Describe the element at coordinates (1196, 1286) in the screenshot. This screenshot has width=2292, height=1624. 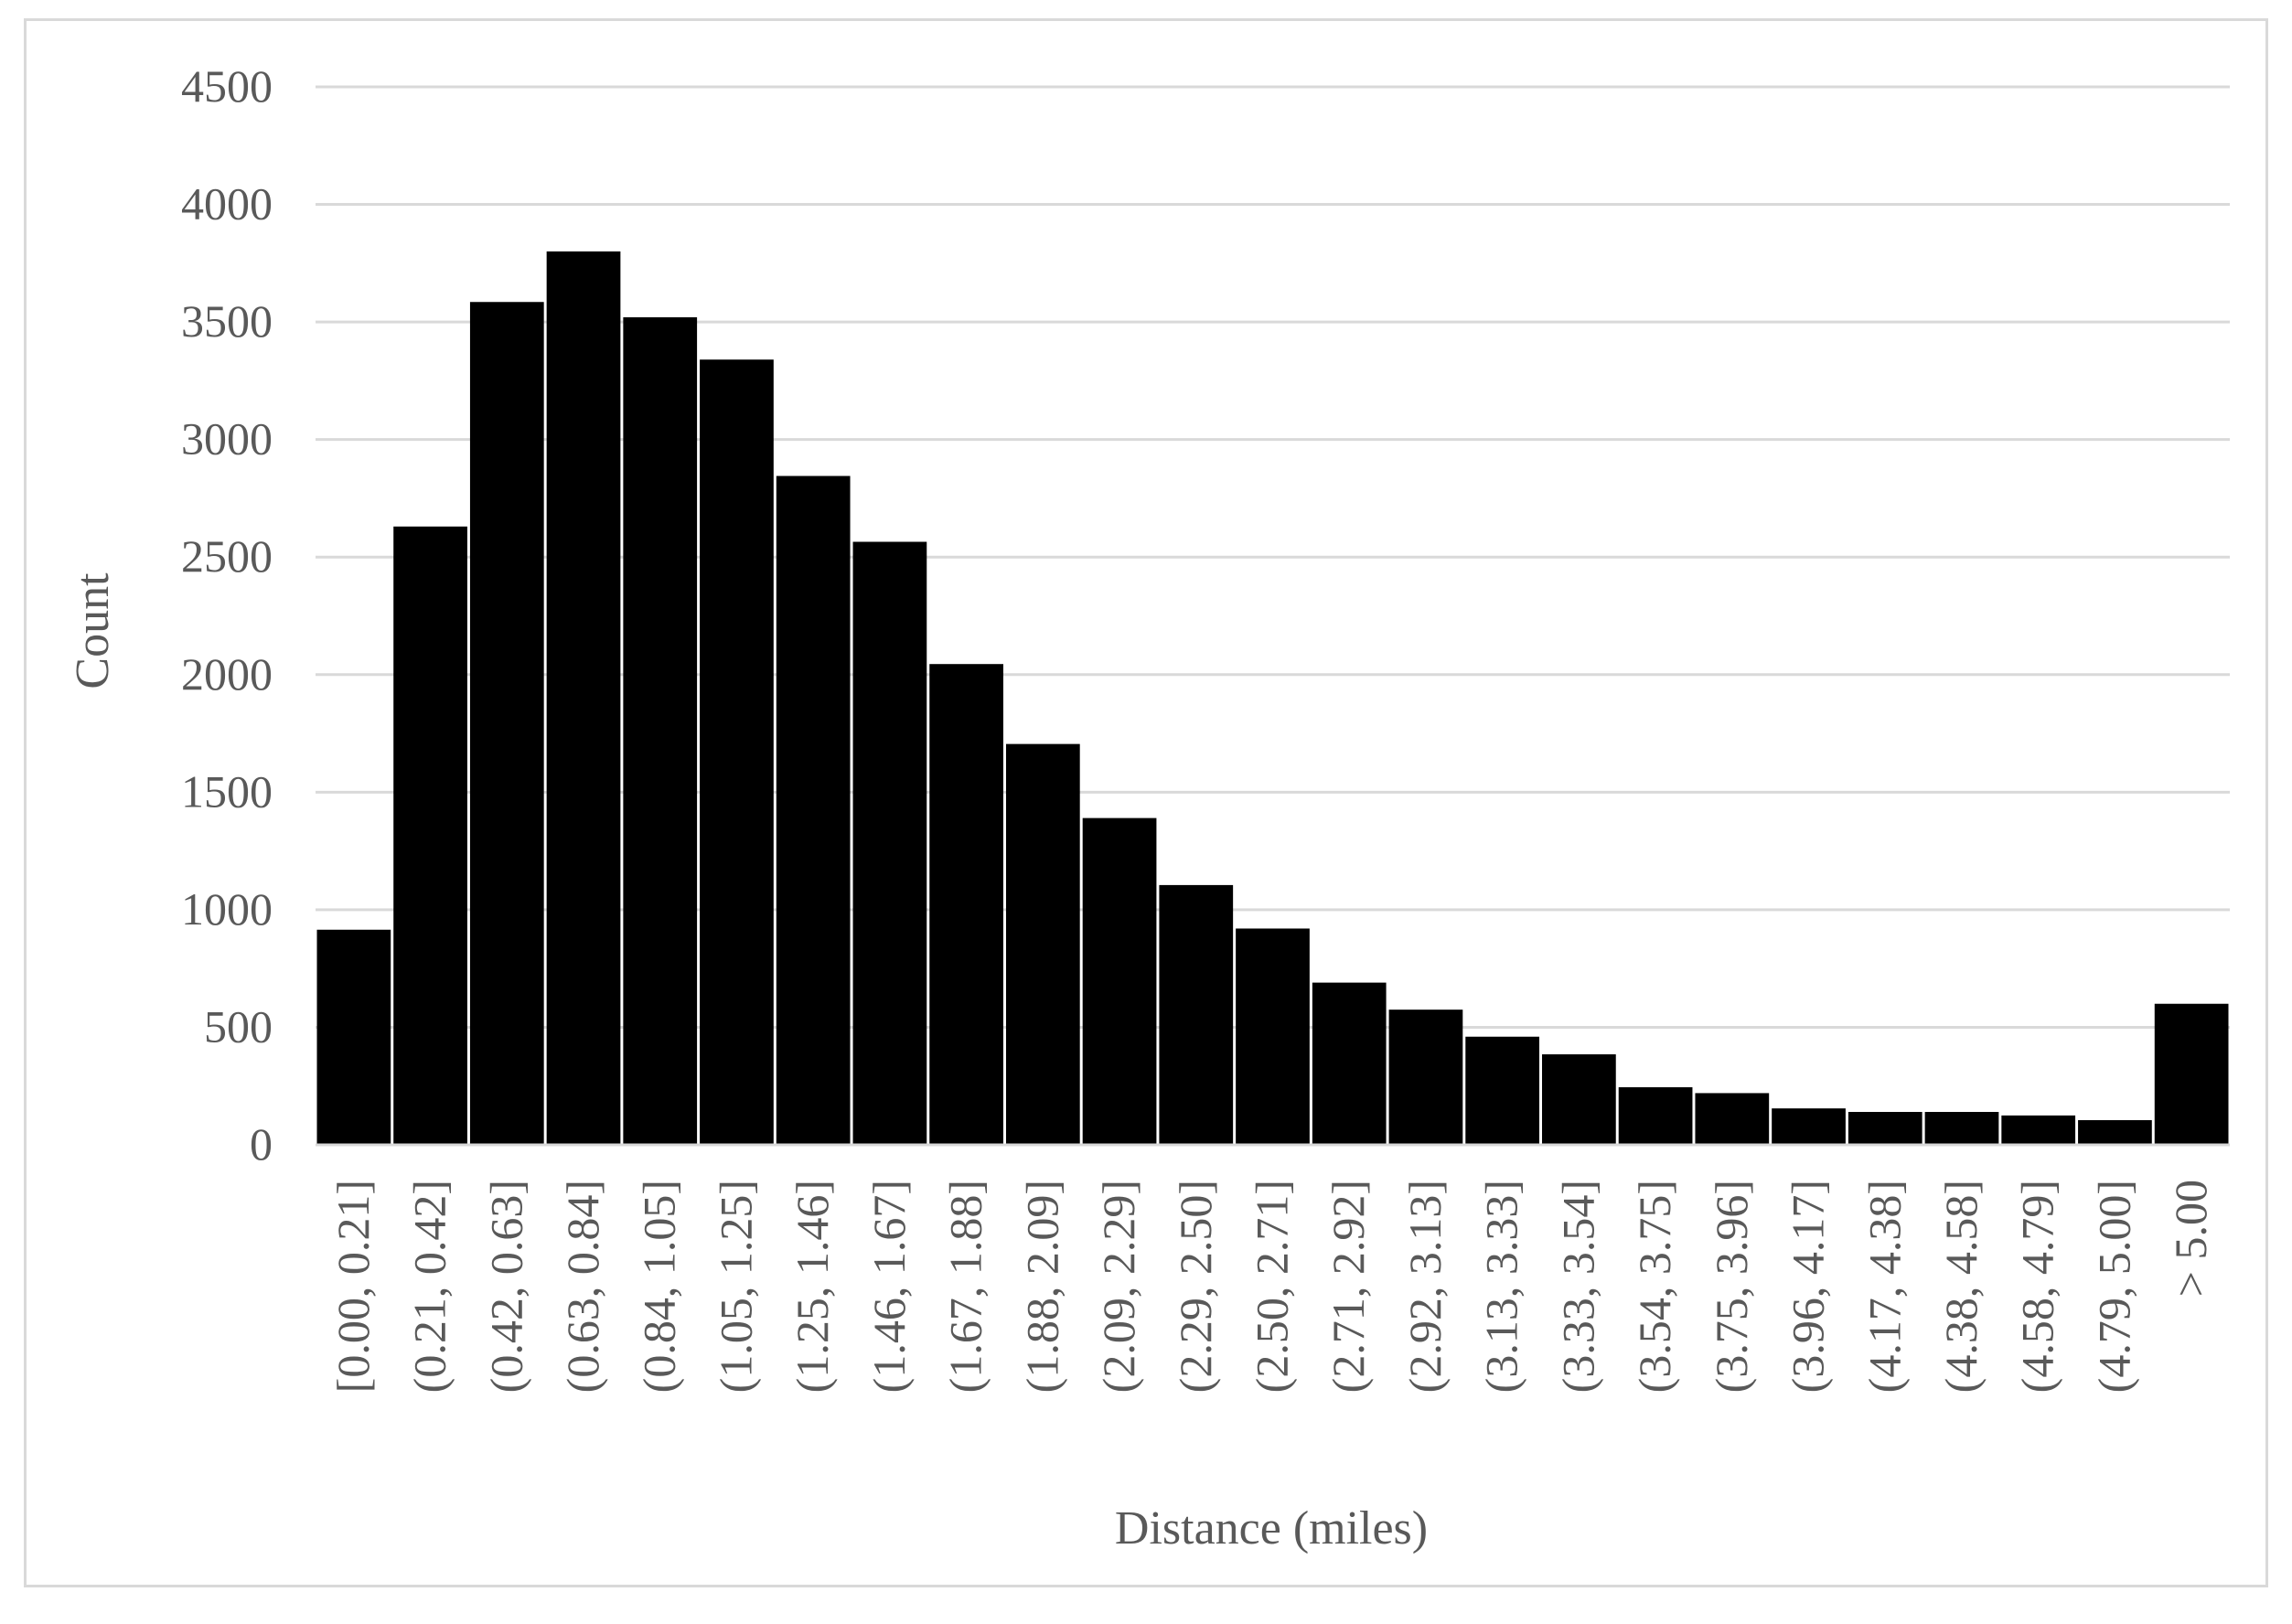
I see `x-tick-label: (2.29, 2.50]` at that location.